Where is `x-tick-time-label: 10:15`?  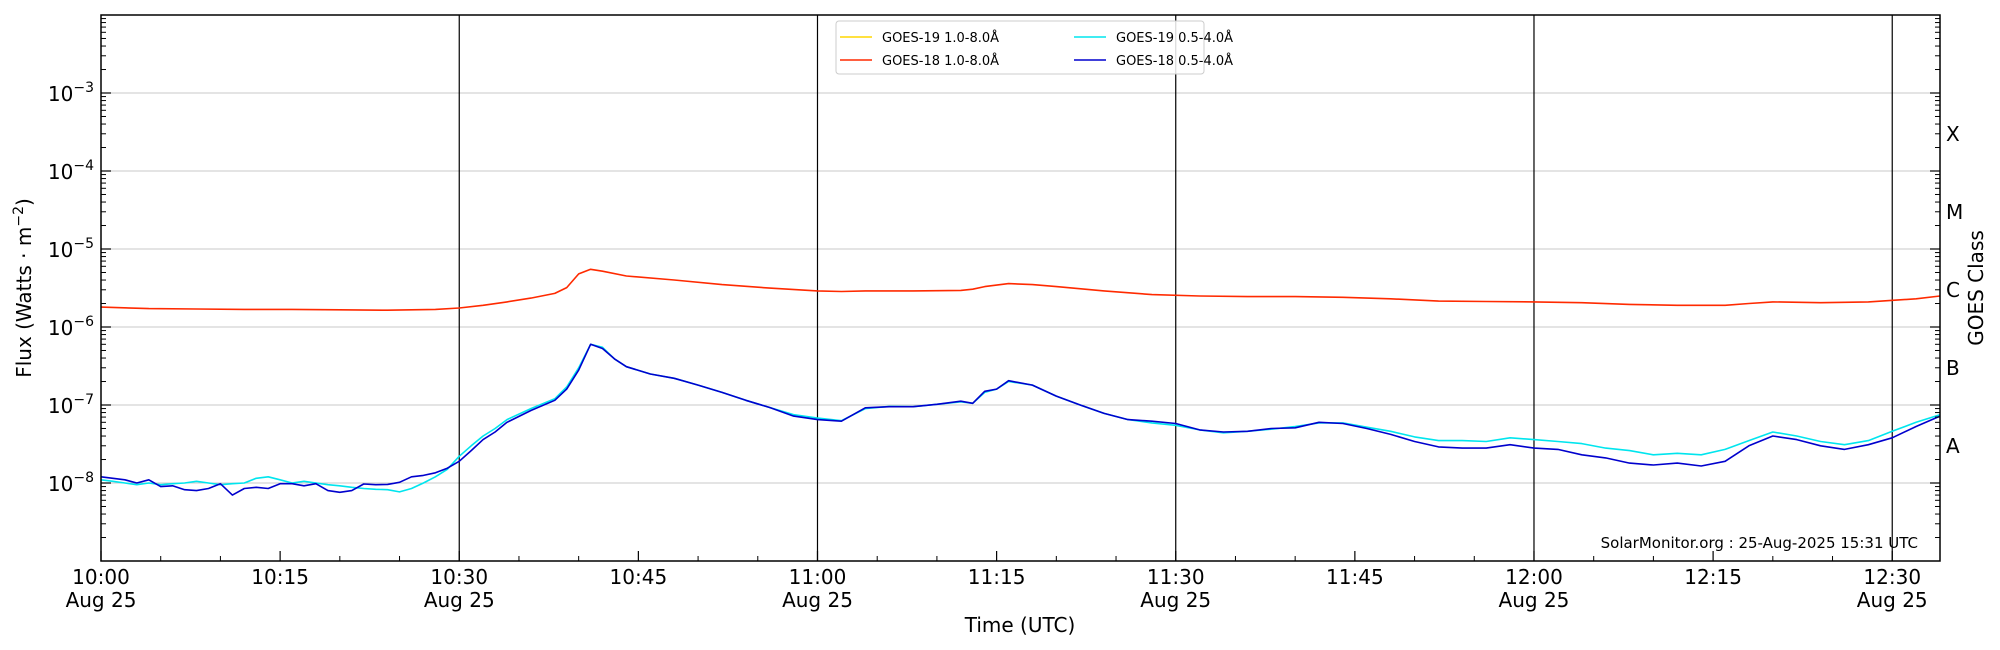 x-tick-time-label: 10:15 is located at coordinates (280, 577).